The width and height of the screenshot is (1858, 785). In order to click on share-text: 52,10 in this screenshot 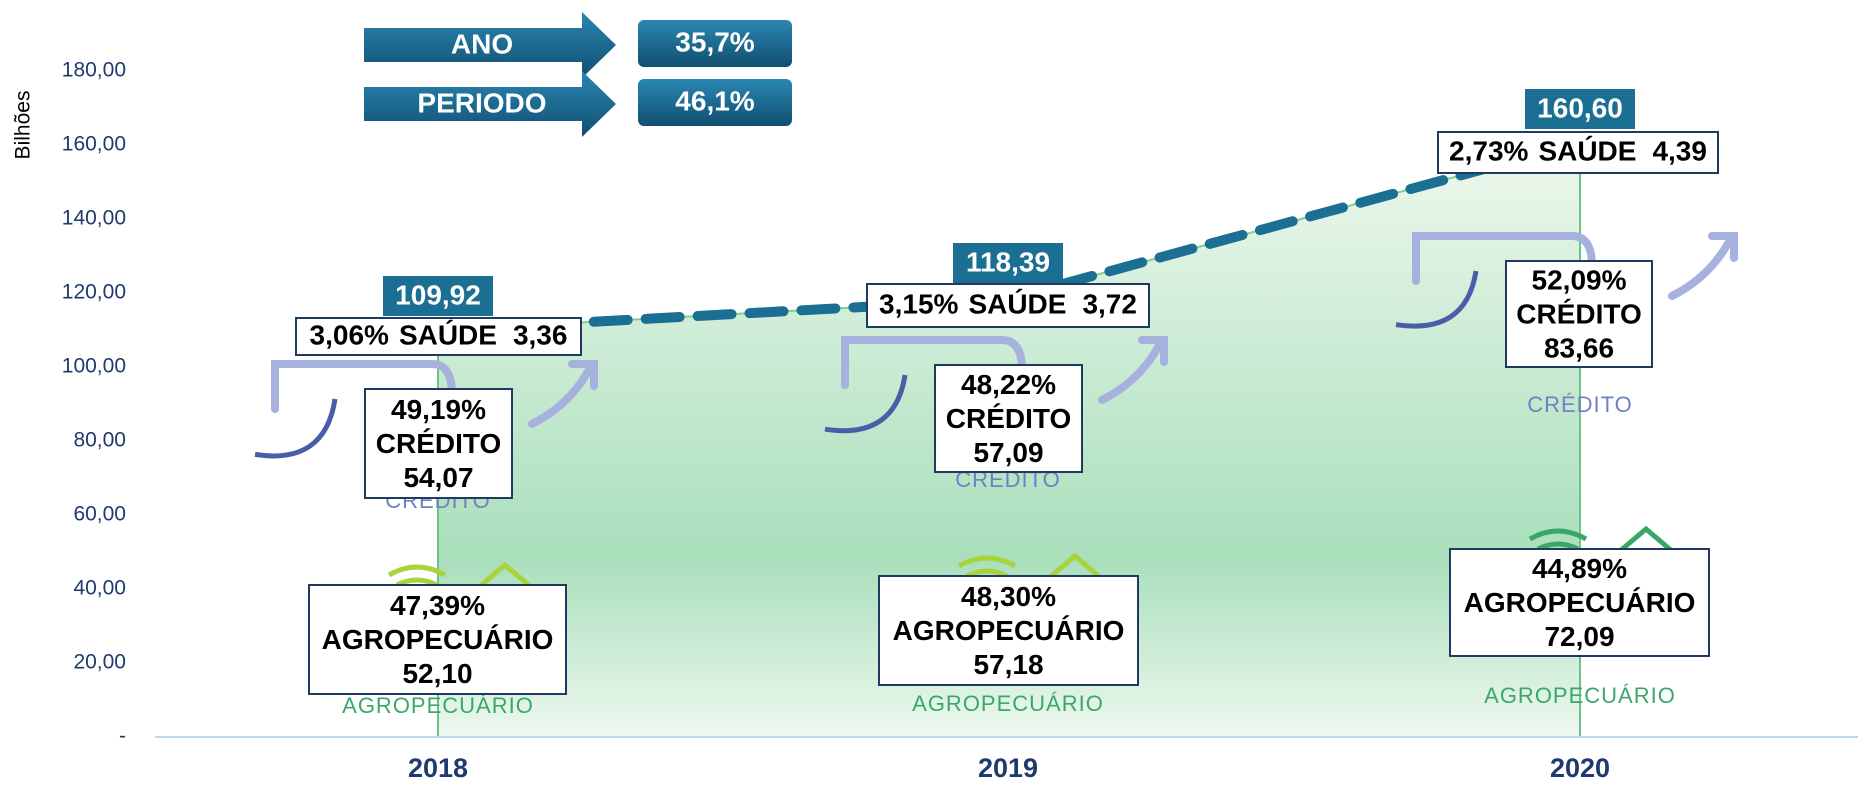, I will do `click(437, 673)`.